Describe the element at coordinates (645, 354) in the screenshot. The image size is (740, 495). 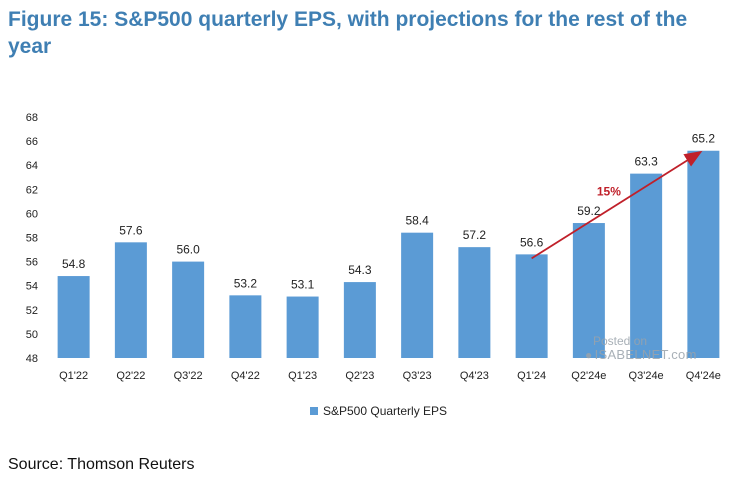
I see `watermark-line2: ISABELNET.com` at that location.